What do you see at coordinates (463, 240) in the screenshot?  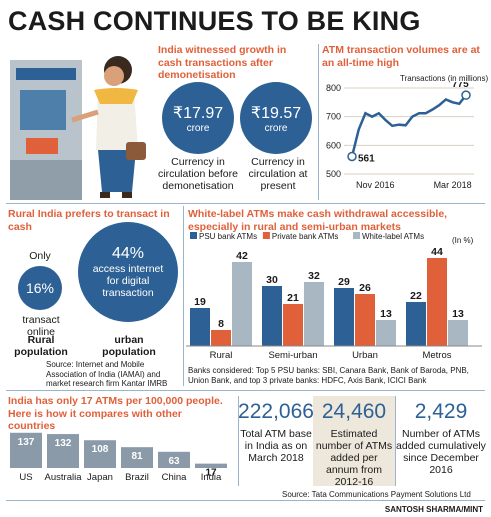 I see `whitelabel-unit: (In %)` at bounding box center [463, 240].